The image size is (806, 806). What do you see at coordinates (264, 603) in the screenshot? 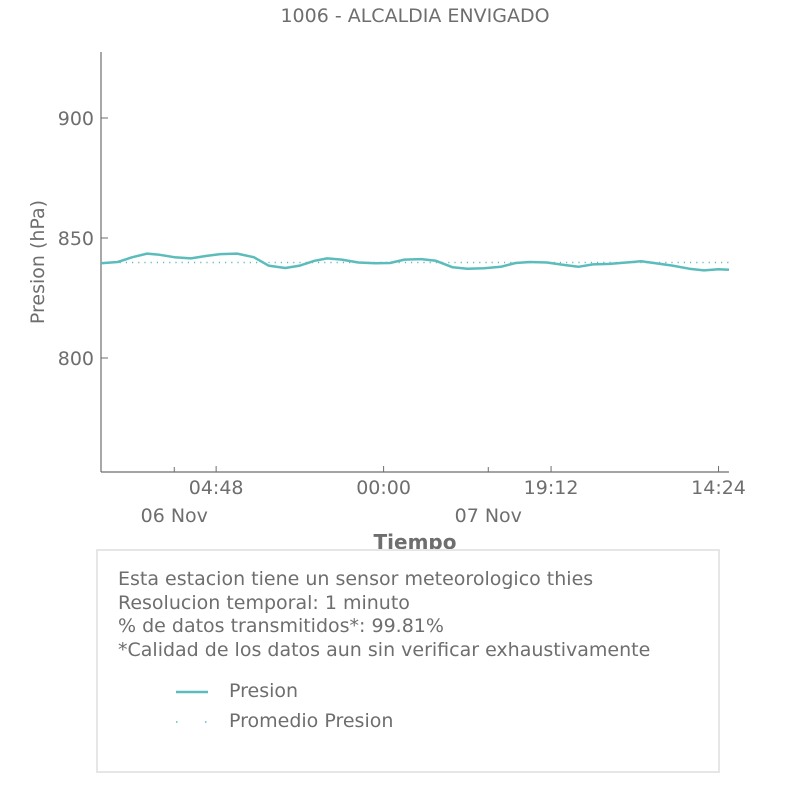
I see `info-line-resolution: Resolucion temporal: 1 minuto` at bounding box center [264, 603].